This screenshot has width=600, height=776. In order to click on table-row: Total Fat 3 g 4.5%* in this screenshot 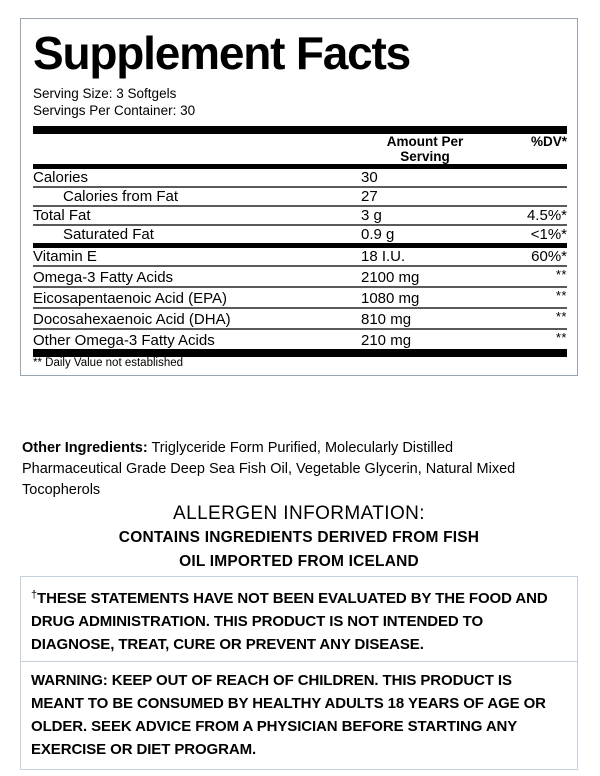, I will do `click(300, 215)`.